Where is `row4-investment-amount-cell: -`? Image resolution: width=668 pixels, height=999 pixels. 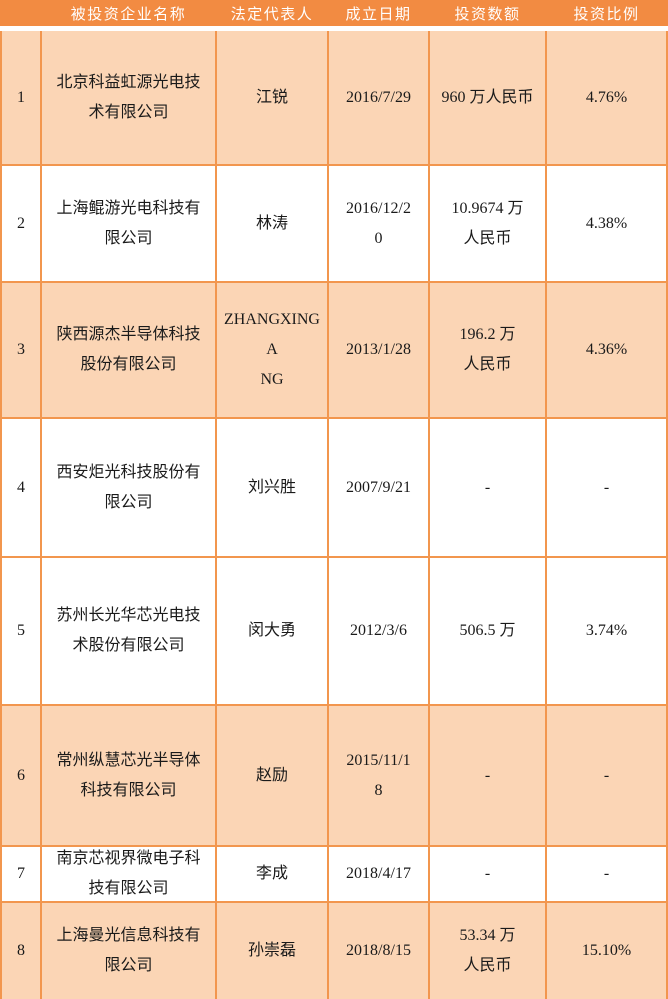
row4-investment-amount-cell: - is located at coordinates (487, 487).